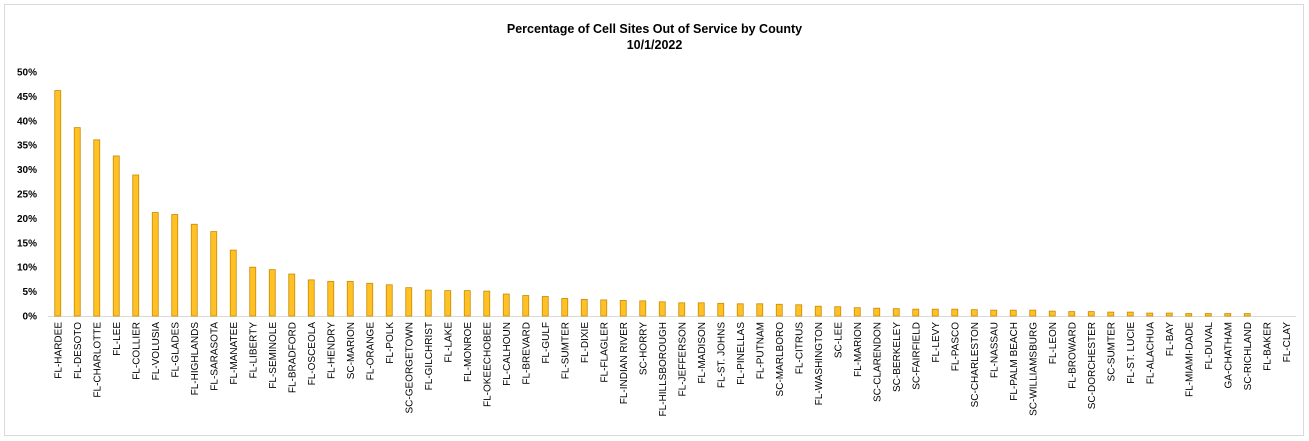  I want to click on x-tick-label: FL-FLAGLER, so click(604, 352).